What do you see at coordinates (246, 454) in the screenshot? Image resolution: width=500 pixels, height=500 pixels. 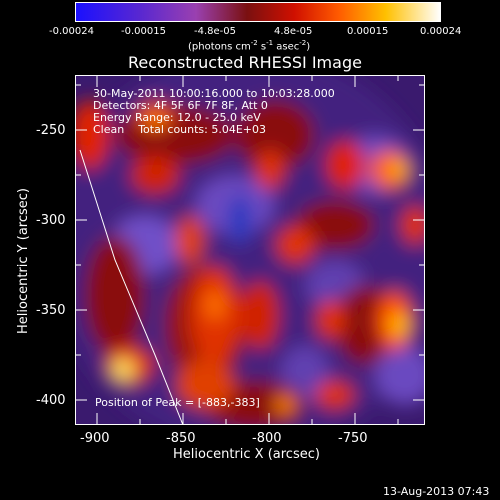 I see `x-axis-label: Heliocentric X (arcsec)` at bounding box center [246, 454].